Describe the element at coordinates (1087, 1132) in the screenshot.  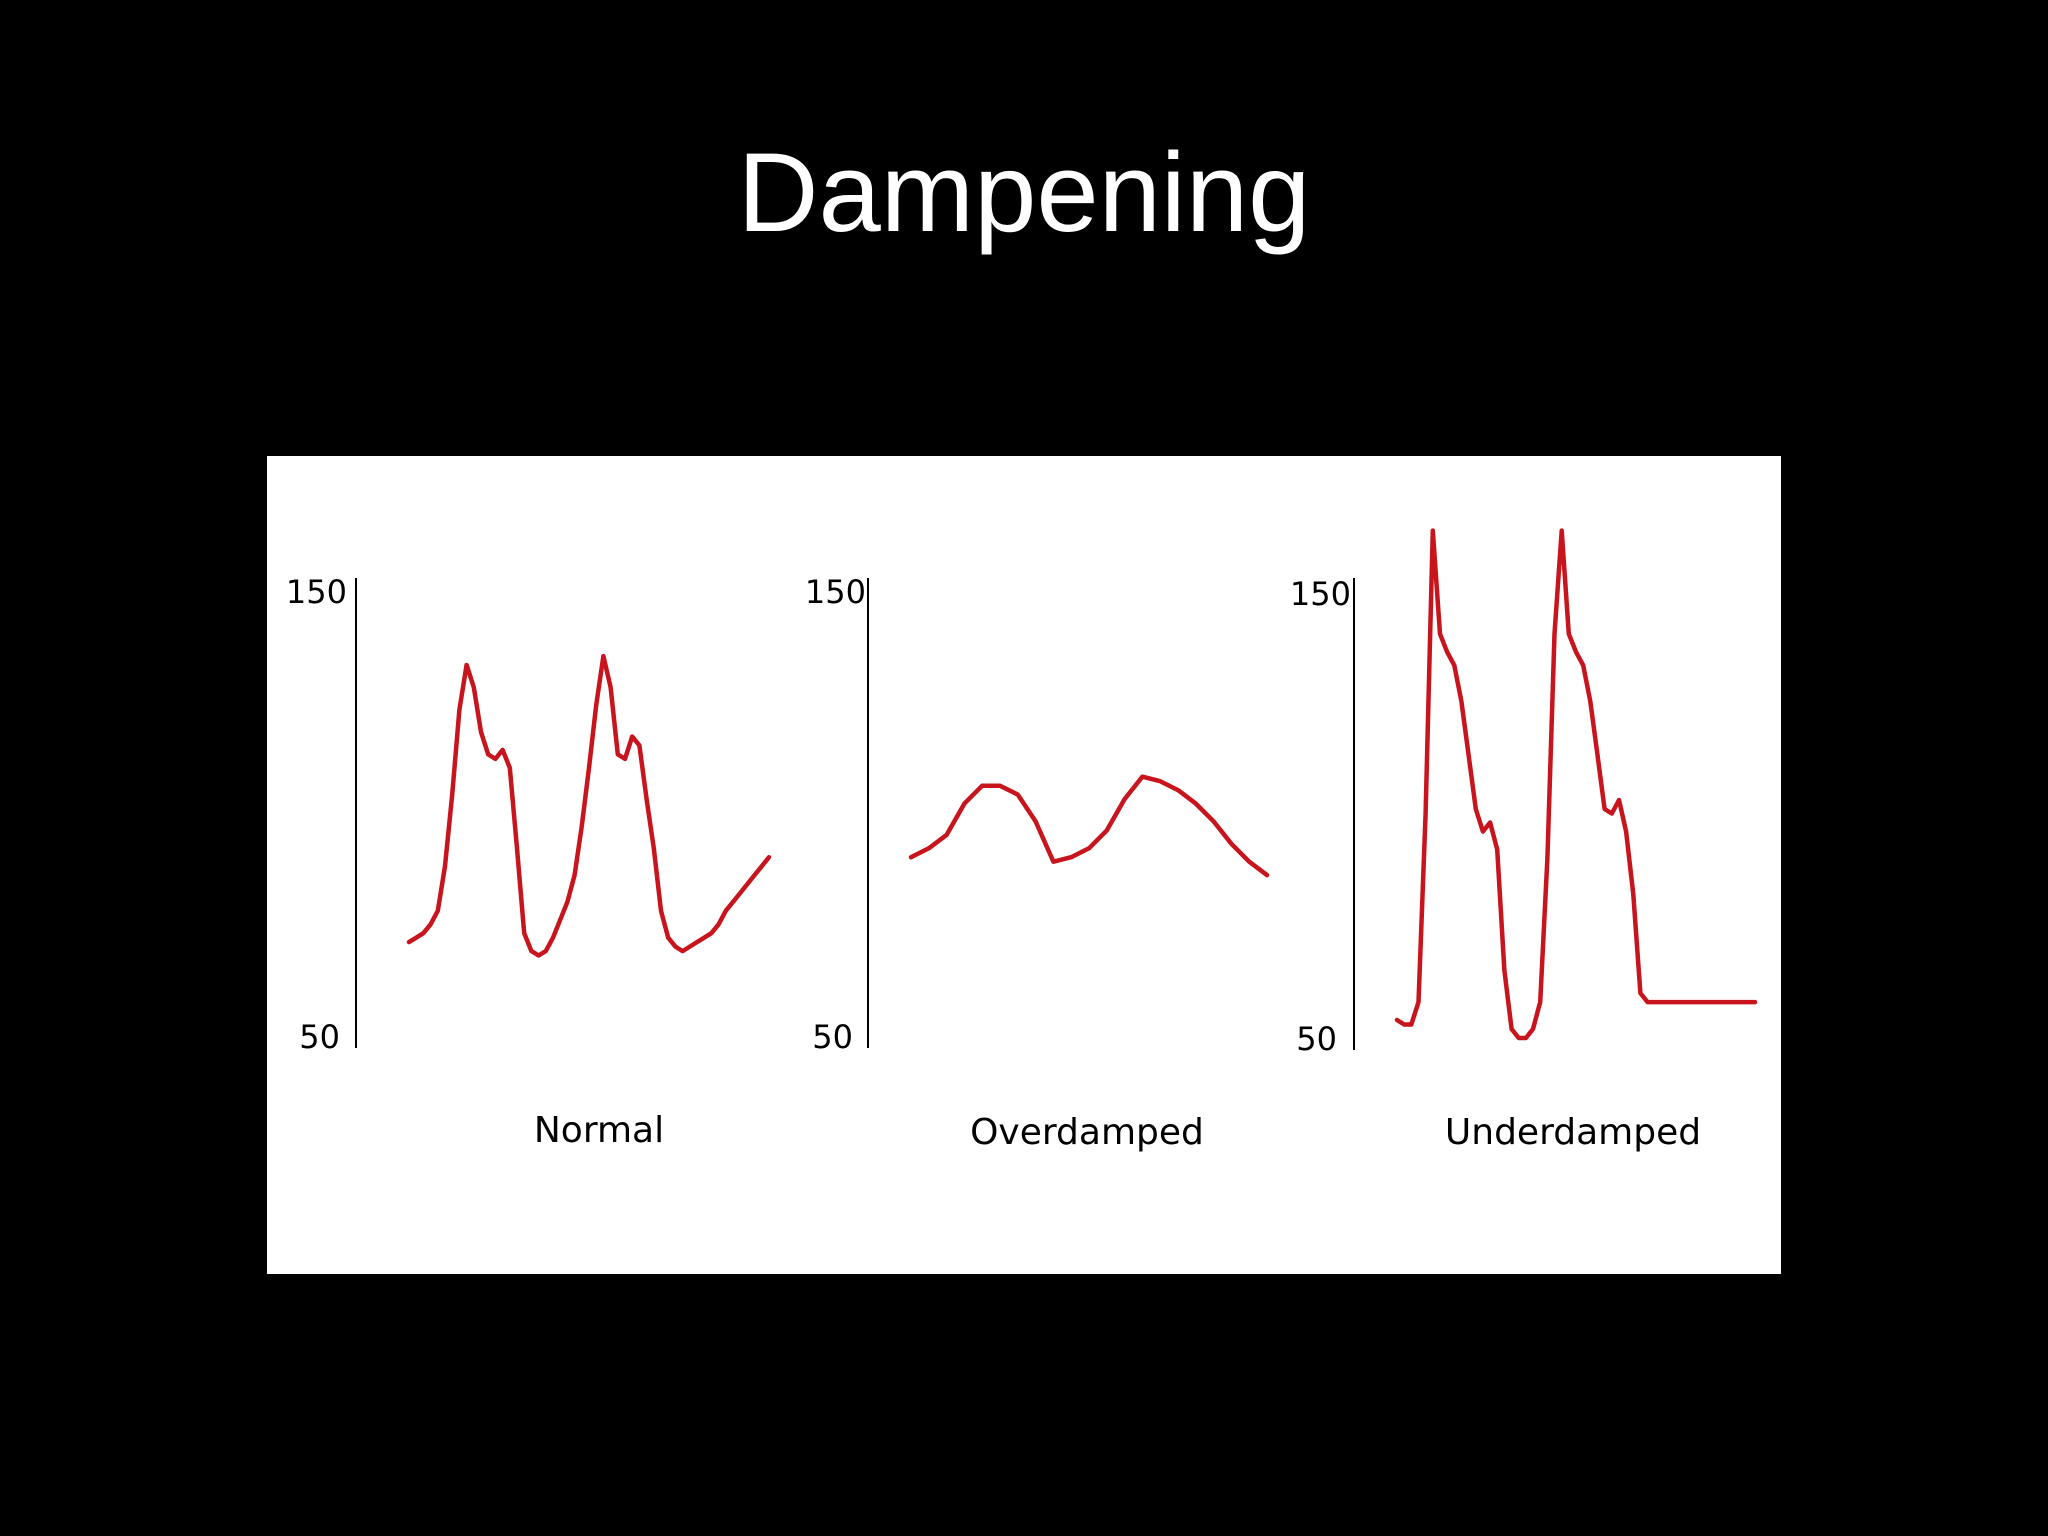
I see `label-overdamped: Overdamped` at that location.